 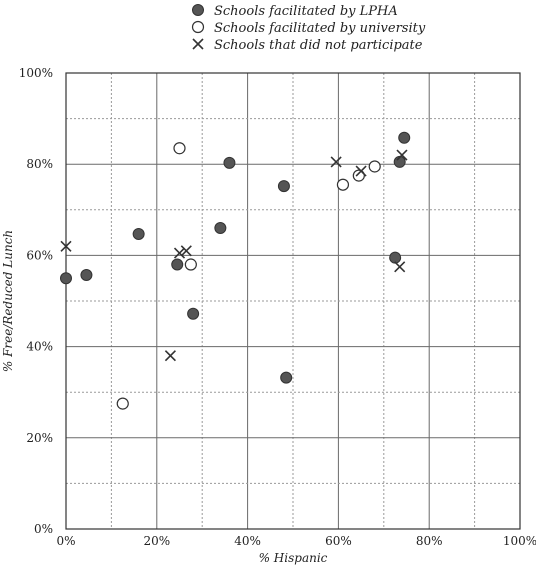 What do you see at coordinates (320, 28) in the screenshot?
I see `legend-label: Schools facilitated by university` at bounding box center [320, 28].